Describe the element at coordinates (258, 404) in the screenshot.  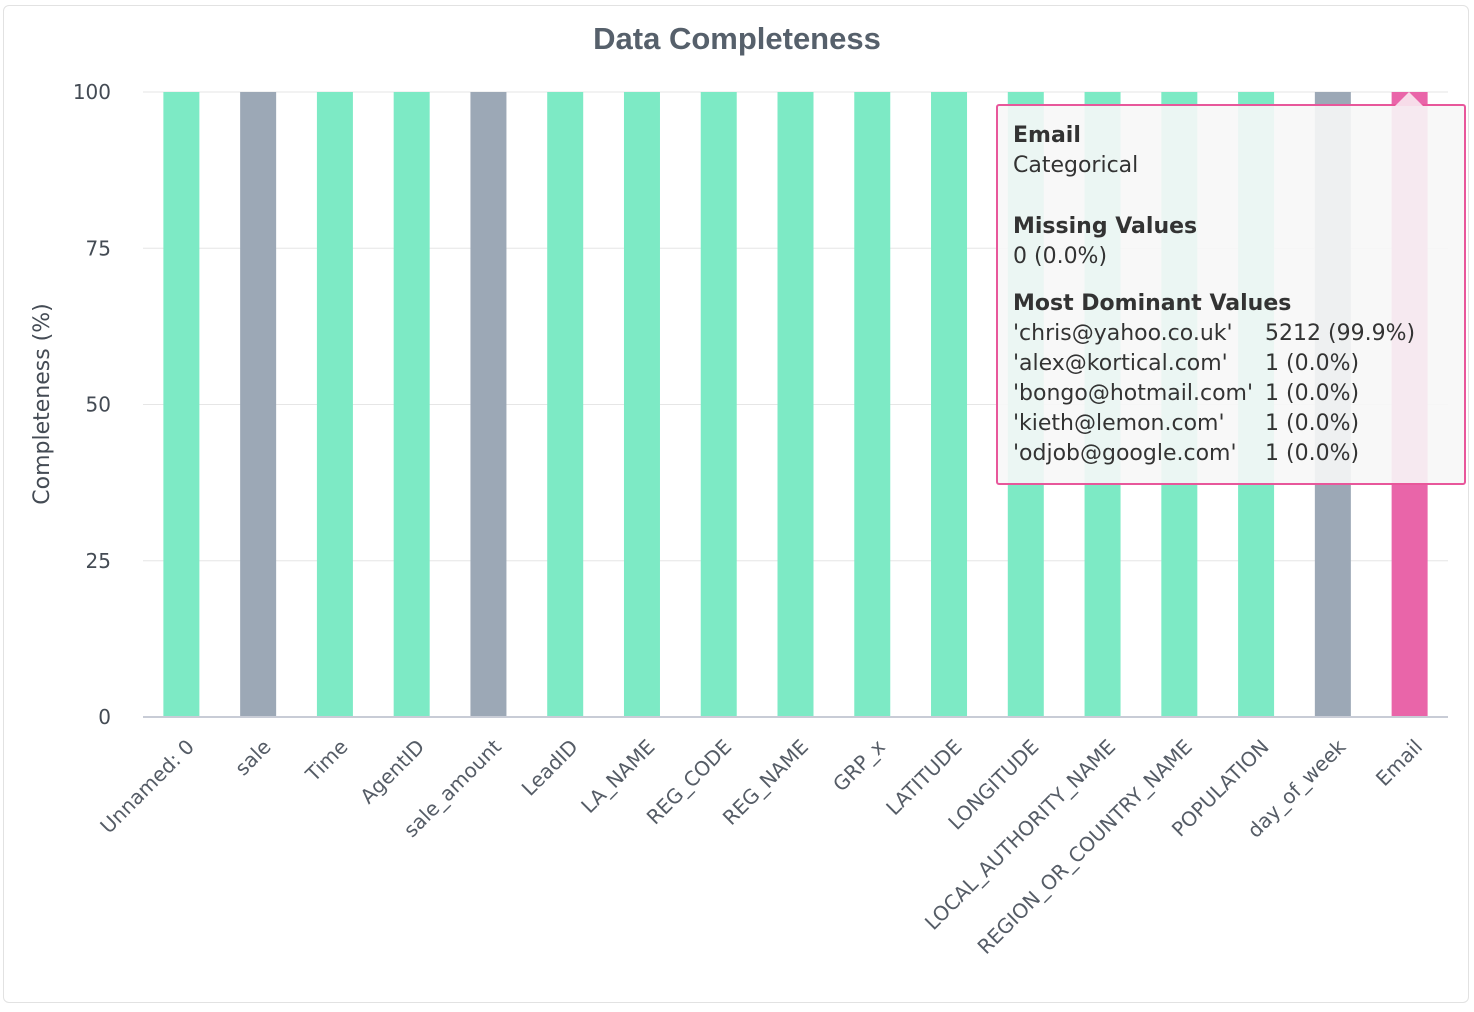
I see `bar-sale` at that location.